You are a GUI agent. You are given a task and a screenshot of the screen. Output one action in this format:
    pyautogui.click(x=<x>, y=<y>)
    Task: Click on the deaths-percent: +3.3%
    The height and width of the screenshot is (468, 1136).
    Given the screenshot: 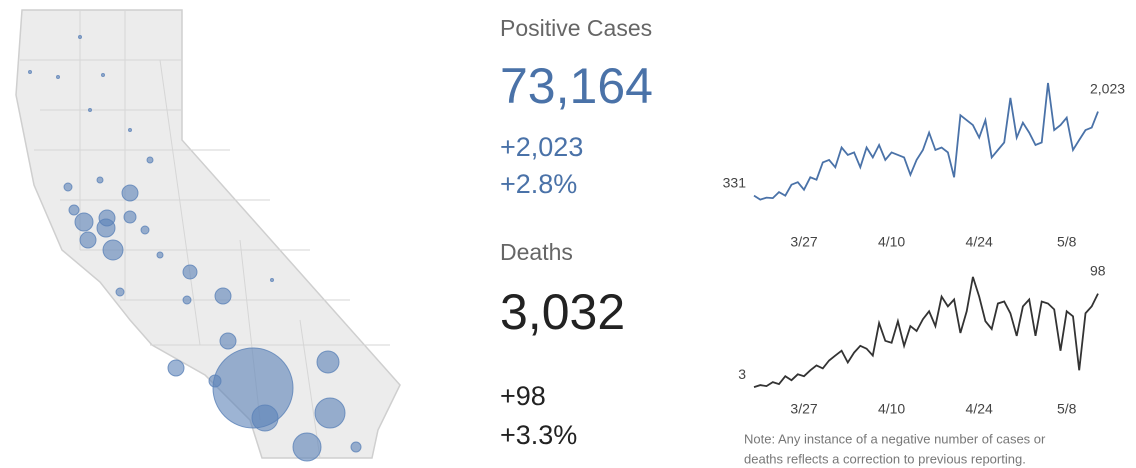 What is the action you would take?
    pyautogui.click(x=538, y=435)
    